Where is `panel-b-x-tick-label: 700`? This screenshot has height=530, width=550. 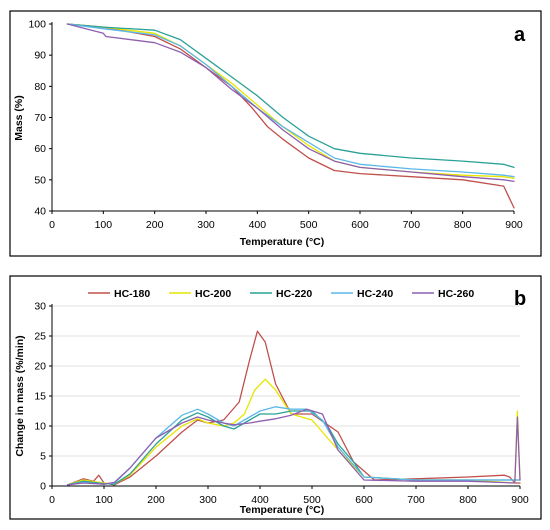
panel-b-x-tick-label: 700 is located at coordinates (416, 500).